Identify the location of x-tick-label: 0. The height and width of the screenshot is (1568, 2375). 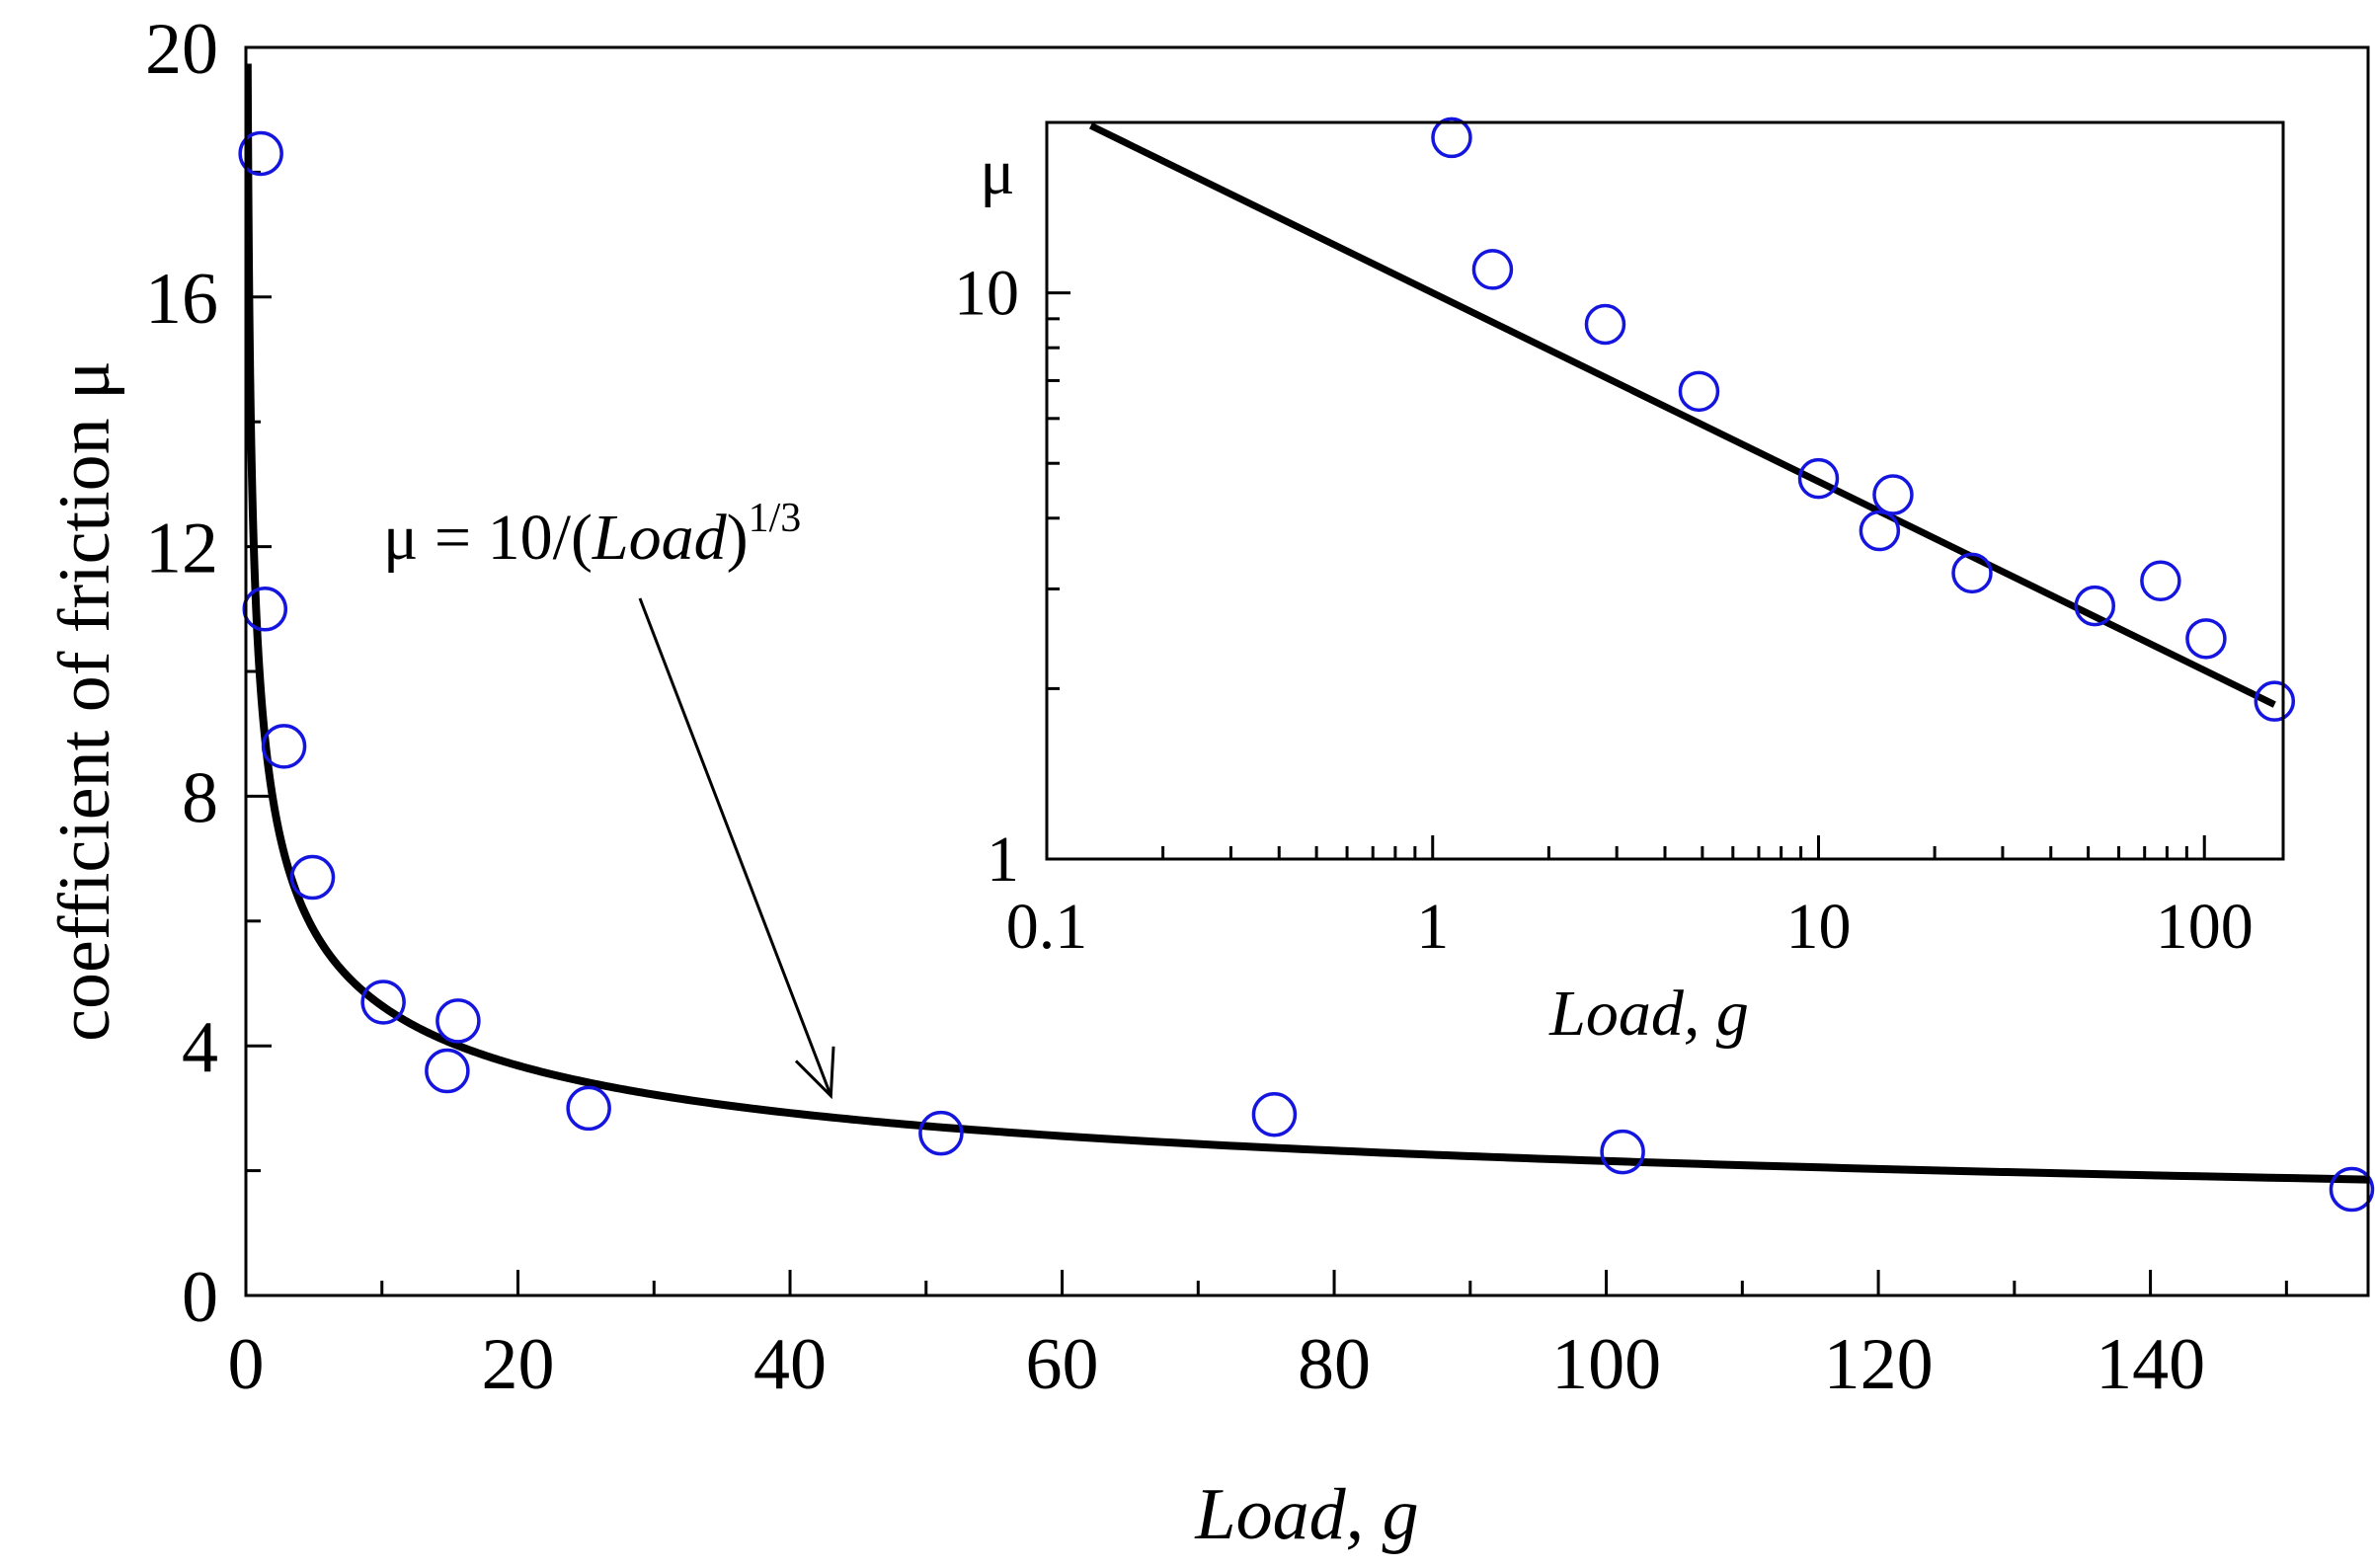
(246, 1365).